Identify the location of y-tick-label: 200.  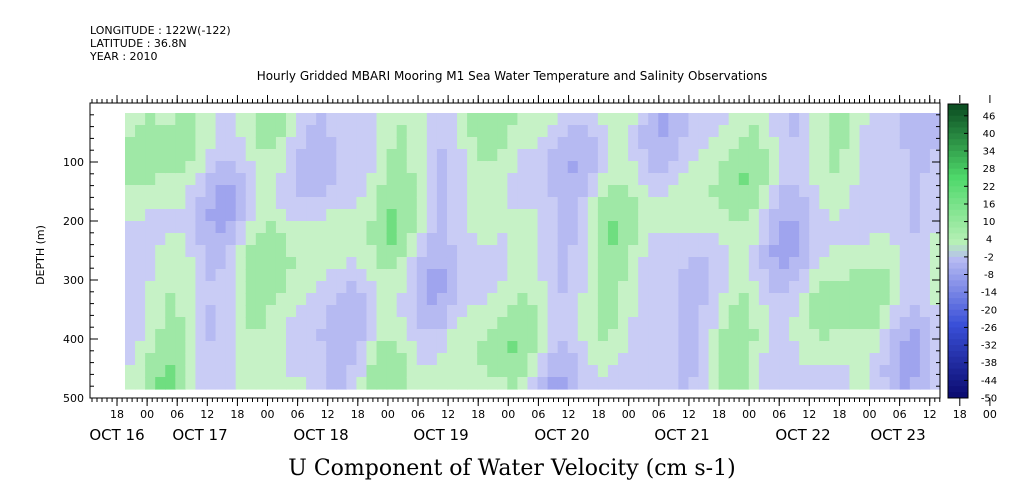
(73, 221).